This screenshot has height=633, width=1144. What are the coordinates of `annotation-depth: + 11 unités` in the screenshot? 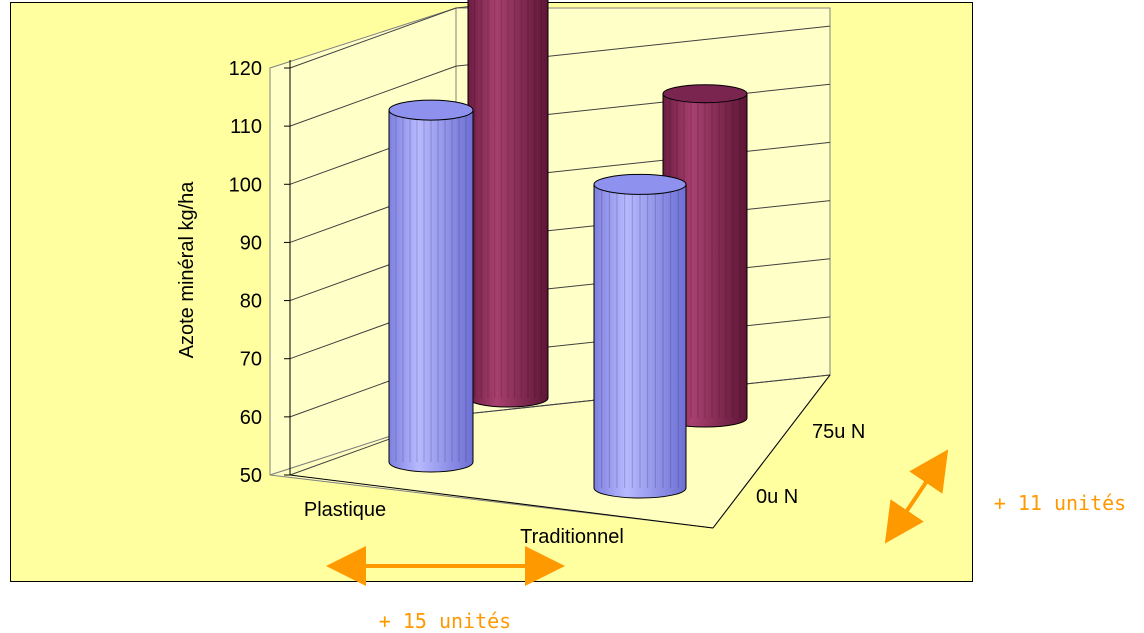 It's located at (1060, 503).